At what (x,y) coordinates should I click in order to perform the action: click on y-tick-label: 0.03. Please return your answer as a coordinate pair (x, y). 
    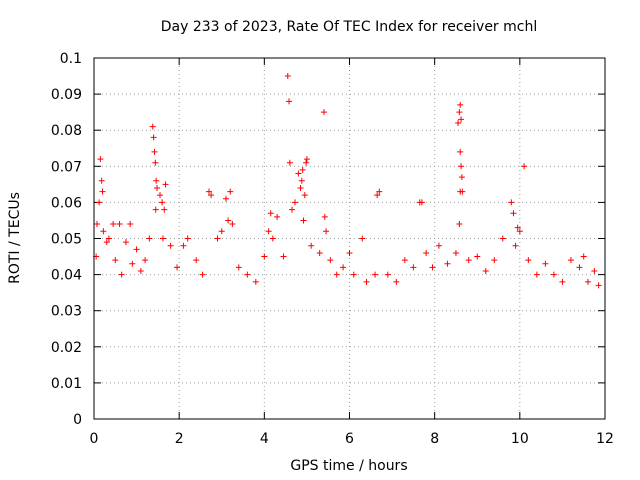
    Looking at the image, I should click on (66, 312).